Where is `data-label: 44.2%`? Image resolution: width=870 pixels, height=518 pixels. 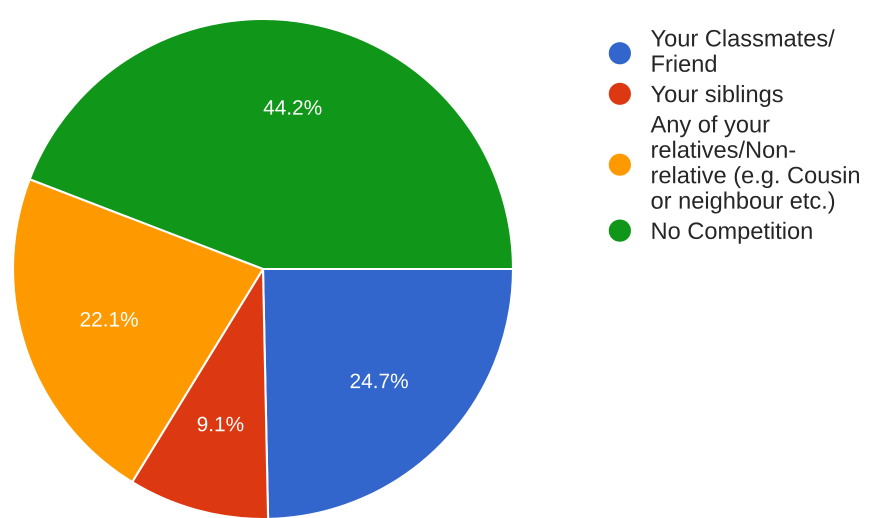
data-label: 44.2% is located at coordinates (293, 107).